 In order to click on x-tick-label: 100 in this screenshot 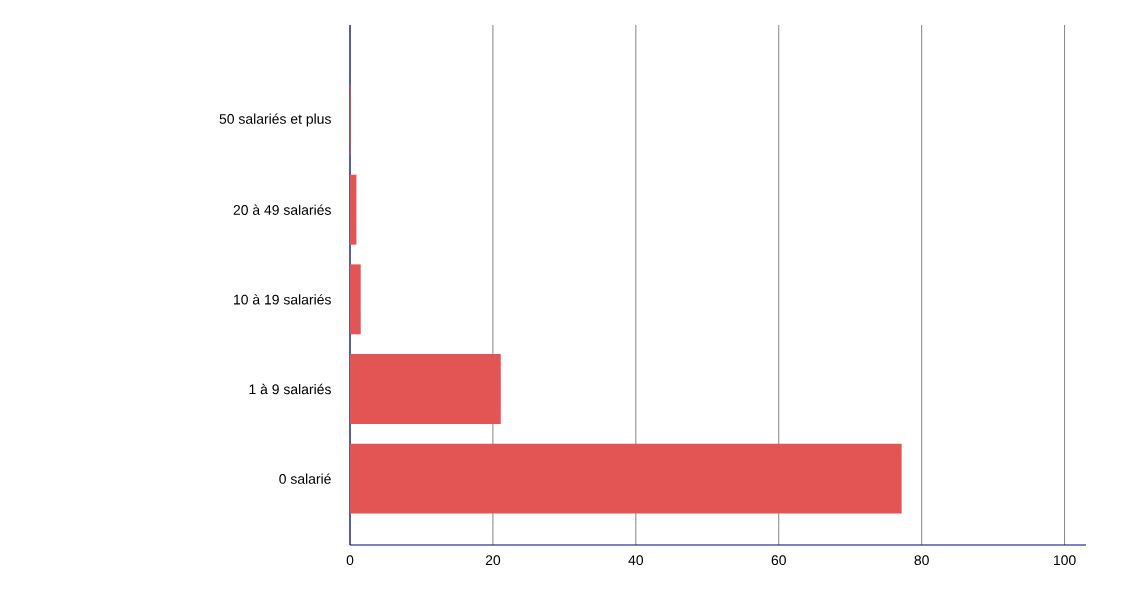, I will do `click(1065, 560)`.